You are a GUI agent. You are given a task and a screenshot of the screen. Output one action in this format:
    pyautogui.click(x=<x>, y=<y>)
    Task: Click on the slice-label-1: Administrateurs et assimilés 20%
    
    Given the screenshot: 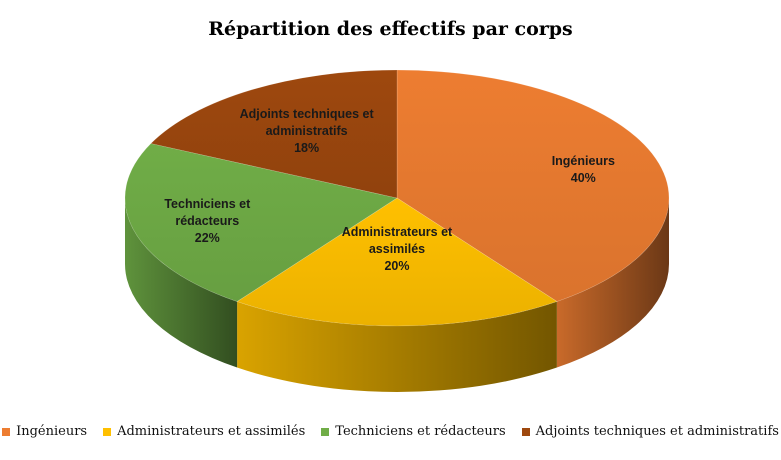 What is the action you would take?
    pyautogui.click(x=397, y=249)
    